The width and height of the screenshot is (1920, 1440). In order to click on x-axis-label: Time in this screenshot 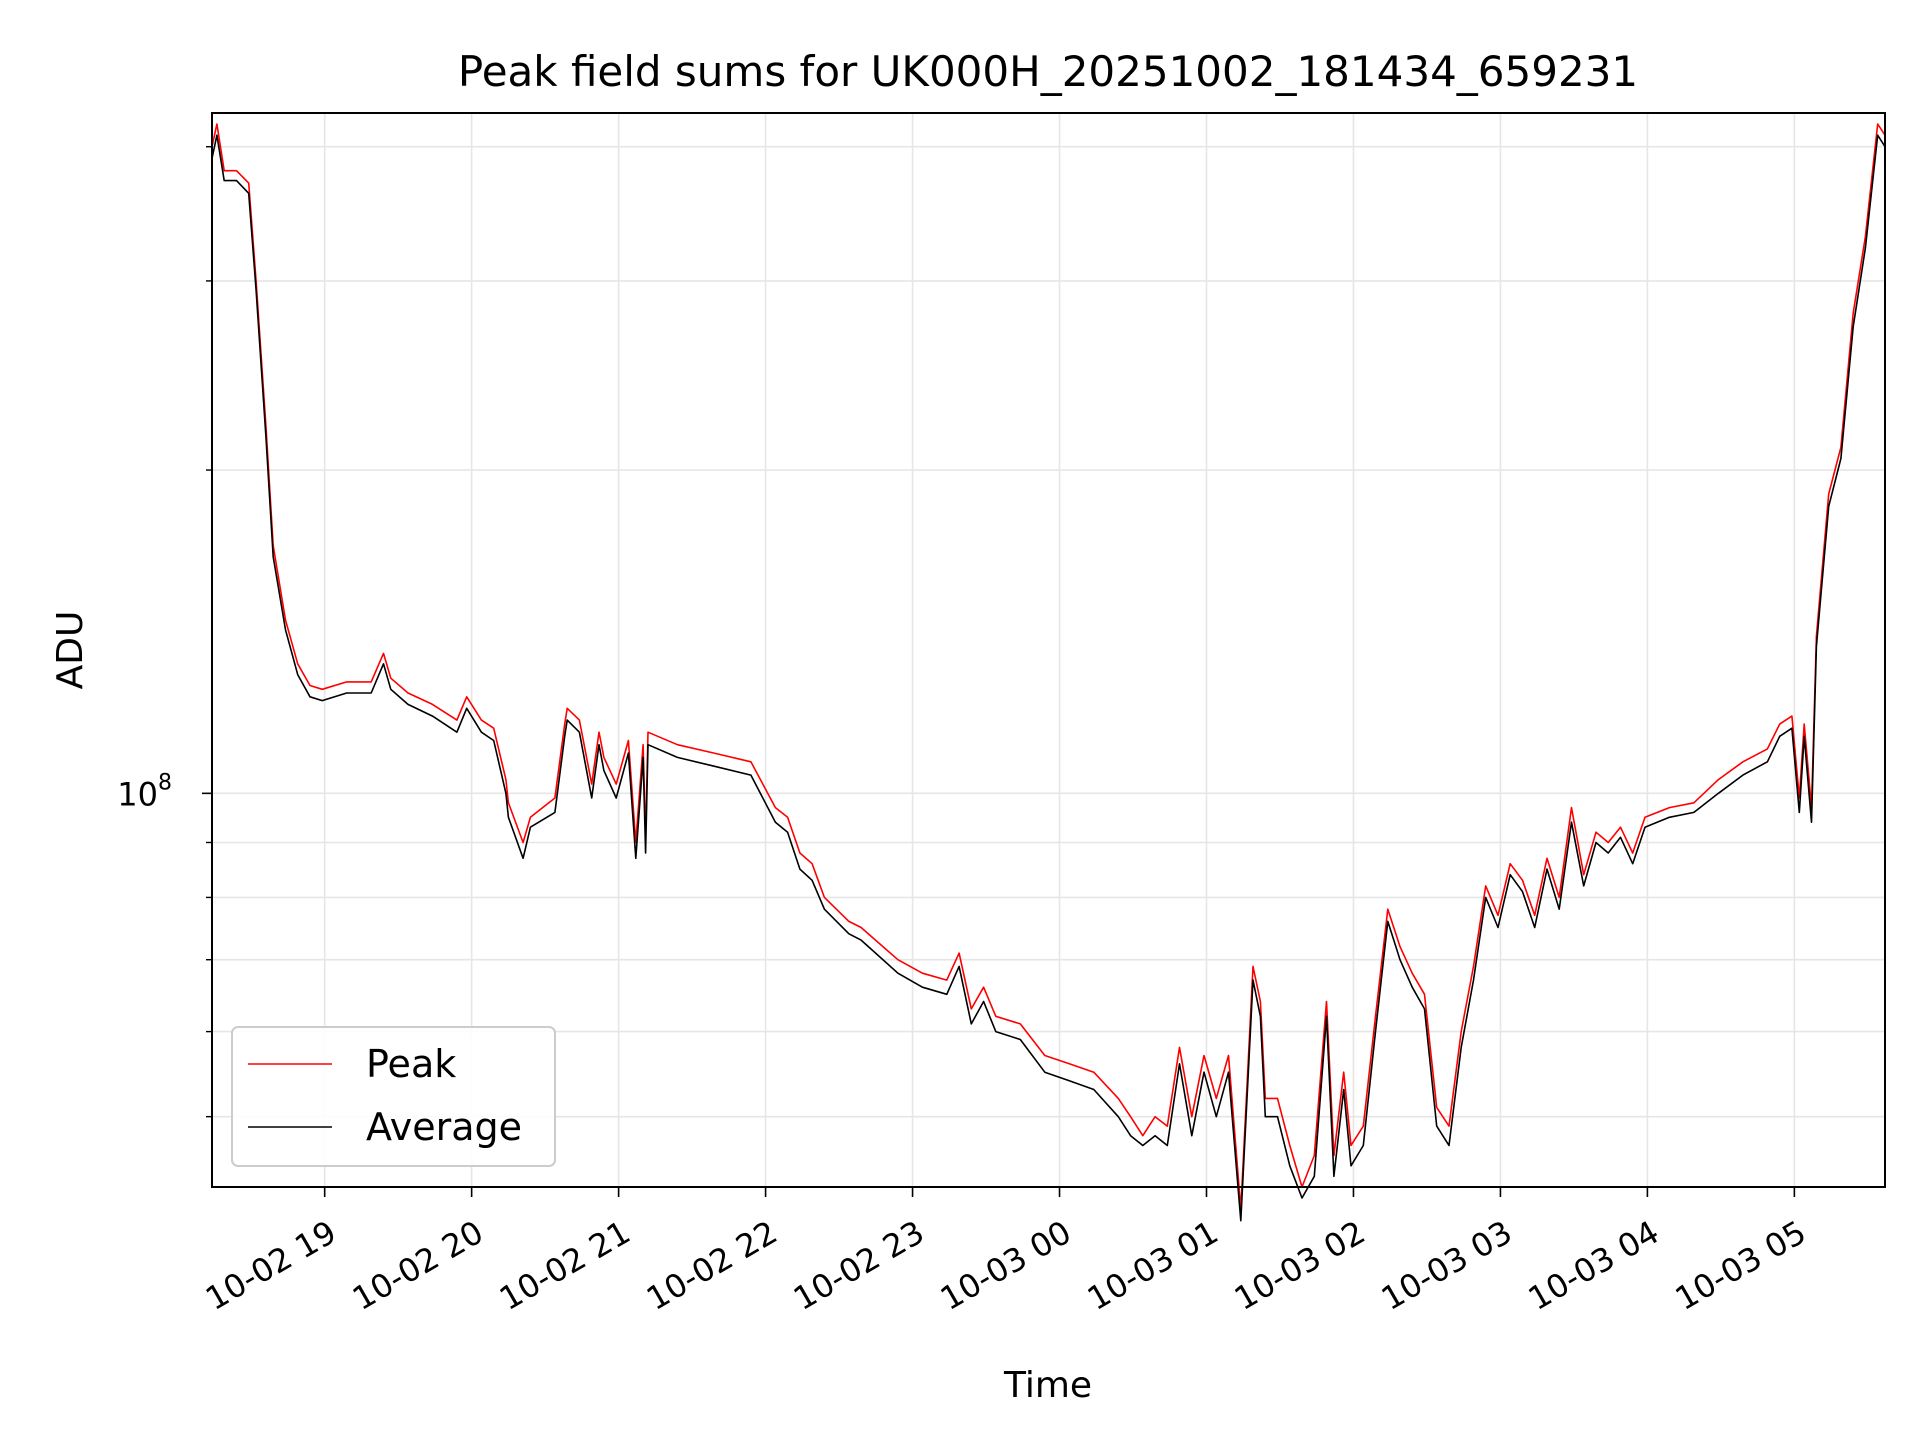, I will do `click(1047, 1385)`.